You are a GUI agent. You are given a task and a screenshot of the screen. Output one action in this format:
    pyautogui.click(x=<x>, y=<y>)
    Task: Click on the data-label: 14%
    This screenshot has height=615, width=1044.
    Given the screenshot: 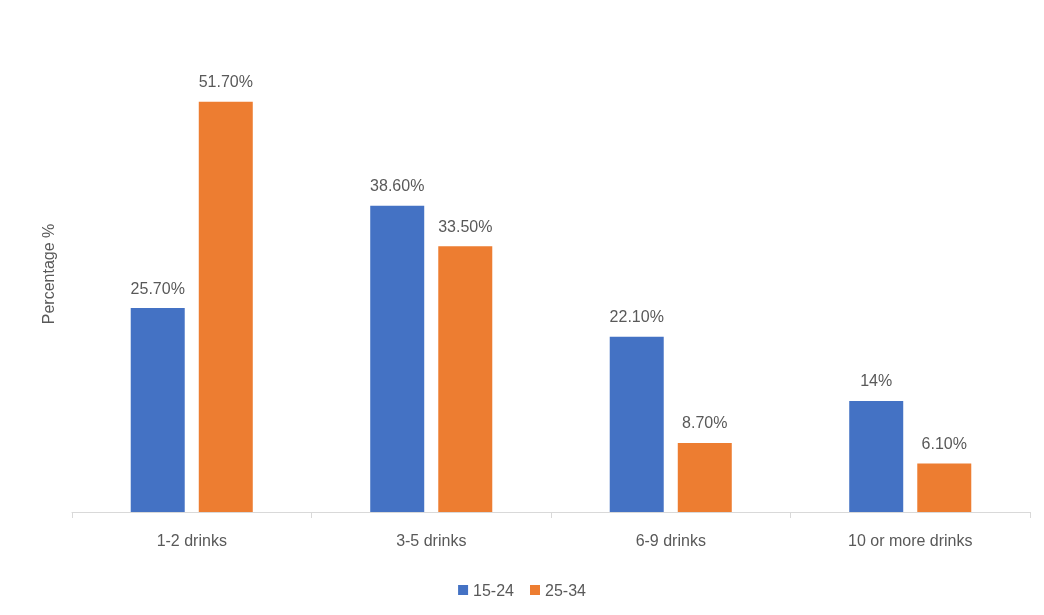 What is the action you would take?
    pyautogui.click(x=876, y=381)
    